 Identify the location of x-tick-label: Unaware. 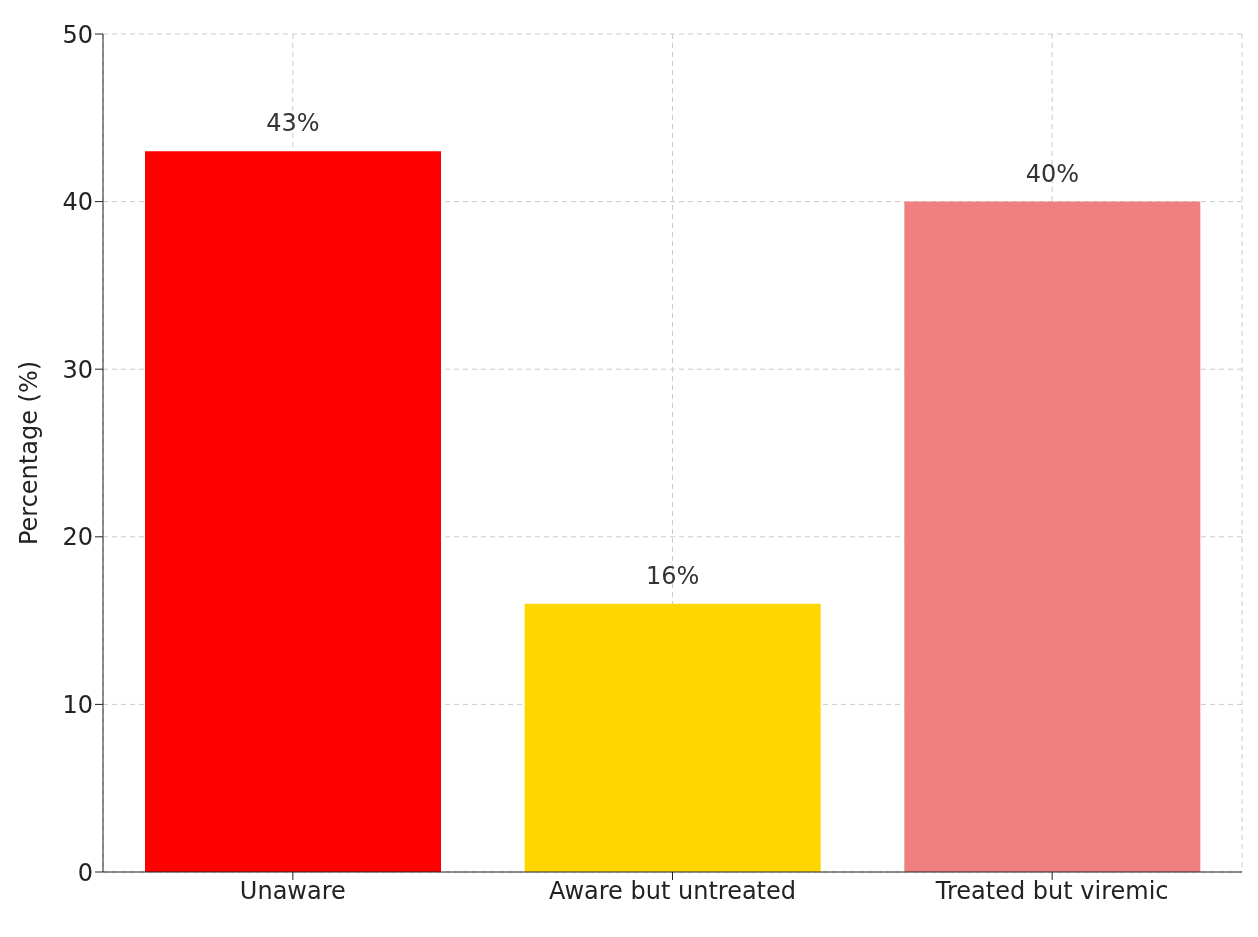
(292, 891).